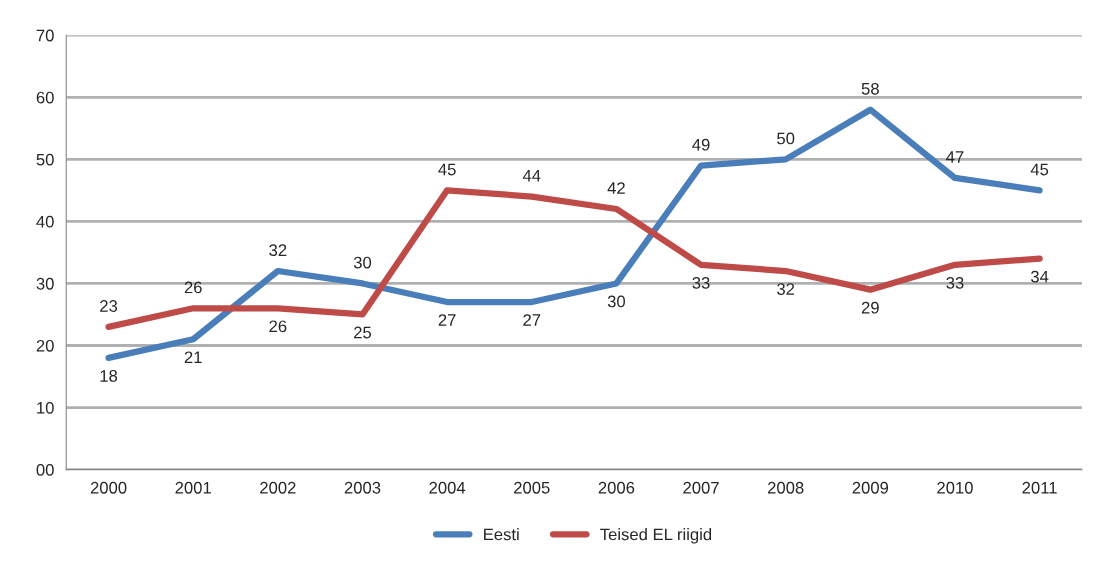 Image resolution: width=1104 pixels, height=587 pixels. Describe the element at coordinates (363, 332) in the screenshot. I see `data-label: 25` at that location.